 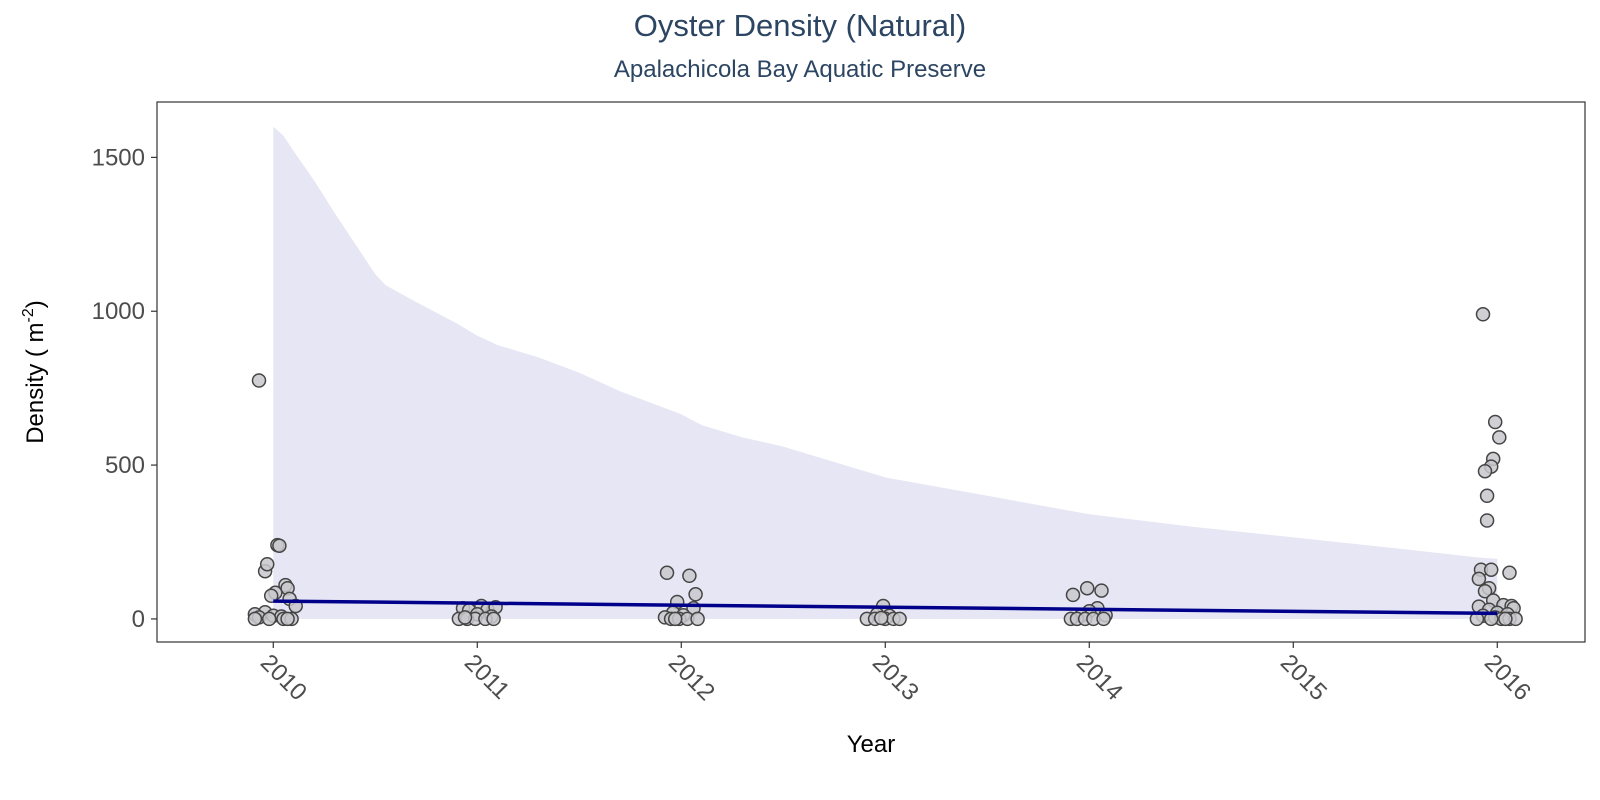 I want to click on x-tick-label: 2013, so click(x=895, y=677).